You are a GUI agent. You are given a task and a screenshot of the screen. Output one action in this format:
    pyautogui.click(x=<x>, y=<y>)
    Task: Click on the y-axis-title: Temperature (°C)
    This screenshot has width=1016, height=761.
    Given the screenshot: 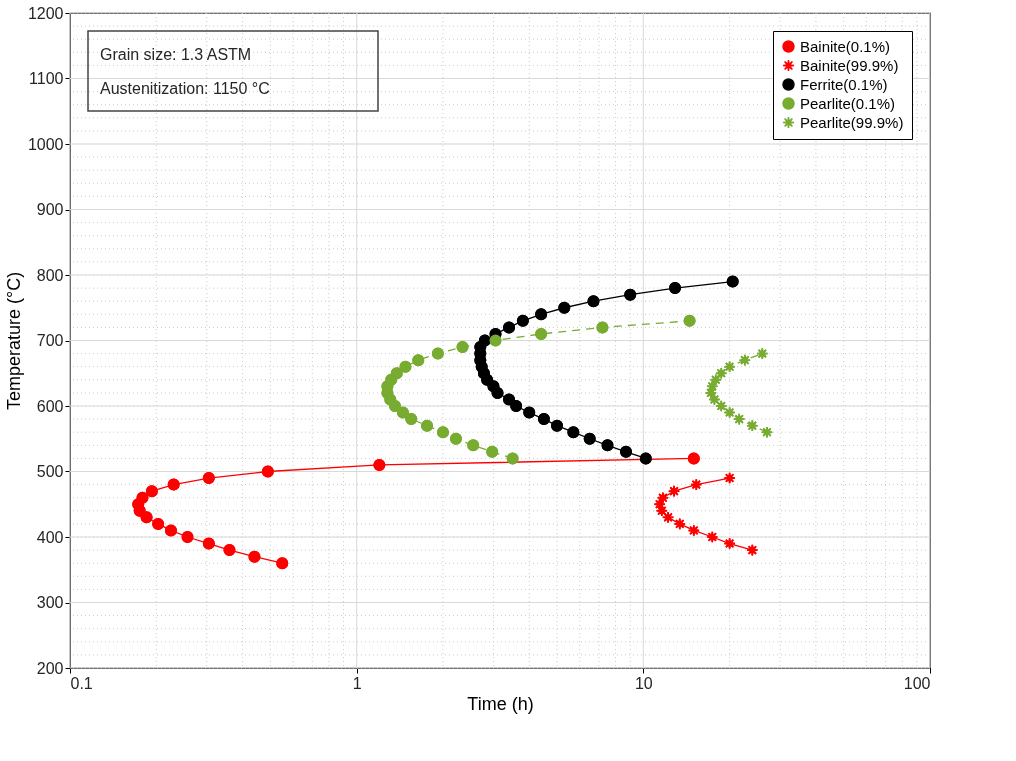 What is the action you would take?
    pyautogui.click(x=13, y=341)
    